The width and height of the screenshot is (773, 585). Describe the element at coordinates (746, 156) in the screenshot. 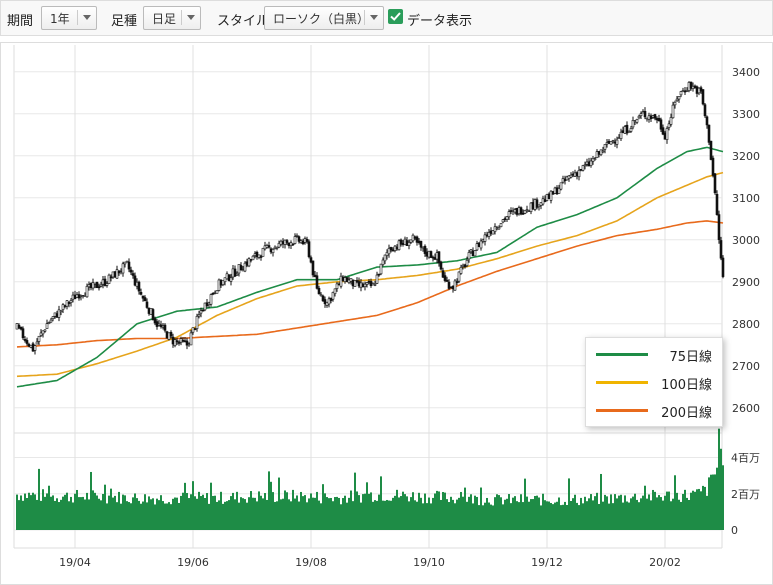

I see `price-tick-label: 3200` at that location.